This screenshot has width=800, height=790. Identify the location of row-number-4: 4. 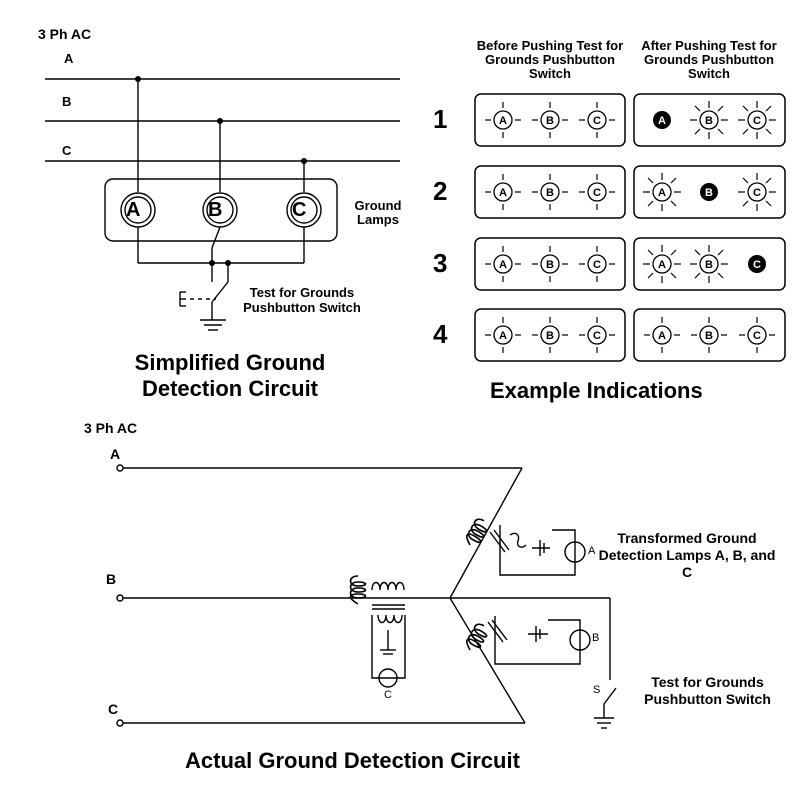
(440, 334).